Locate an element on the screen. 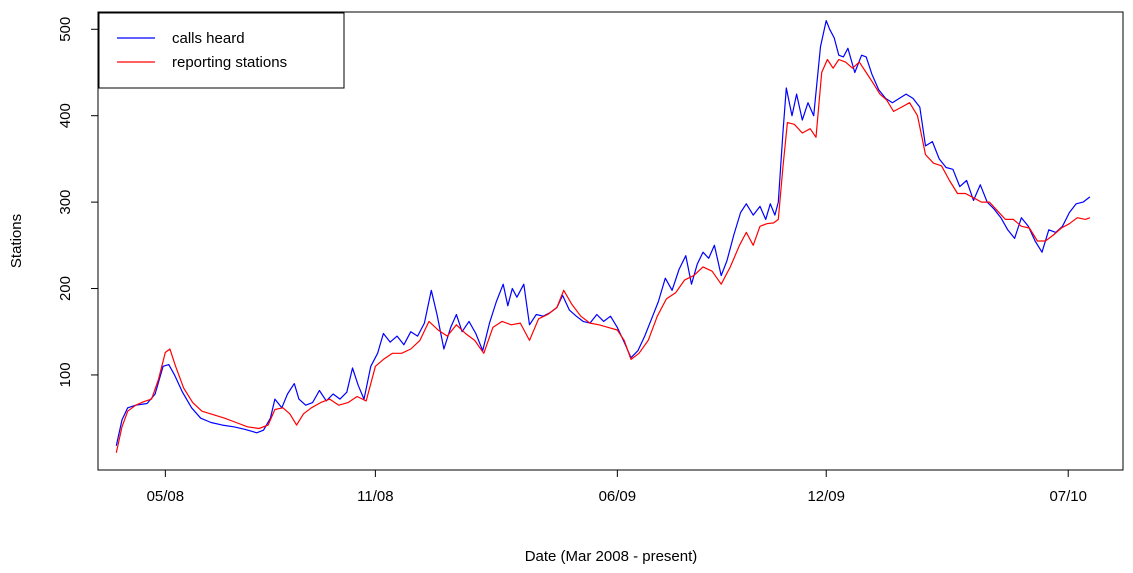  x-tick-label: 06/09 is located at coordinates (618, 496).